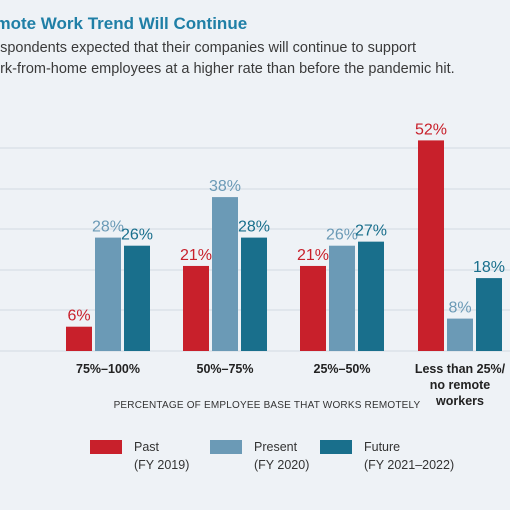  Describe the element at coordinates (460, 385) in the screenshot. I see `category-label-3: no remote` at that location.